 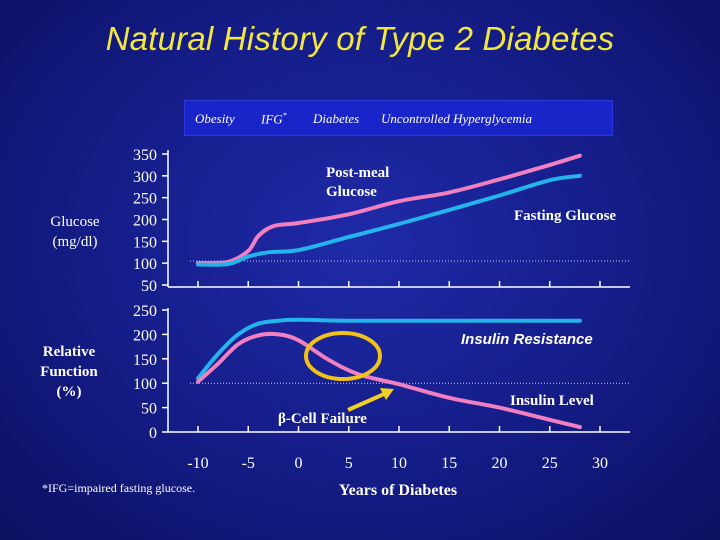 I want to click on top-y-tick-label: 250, so click(x=145, y=199).